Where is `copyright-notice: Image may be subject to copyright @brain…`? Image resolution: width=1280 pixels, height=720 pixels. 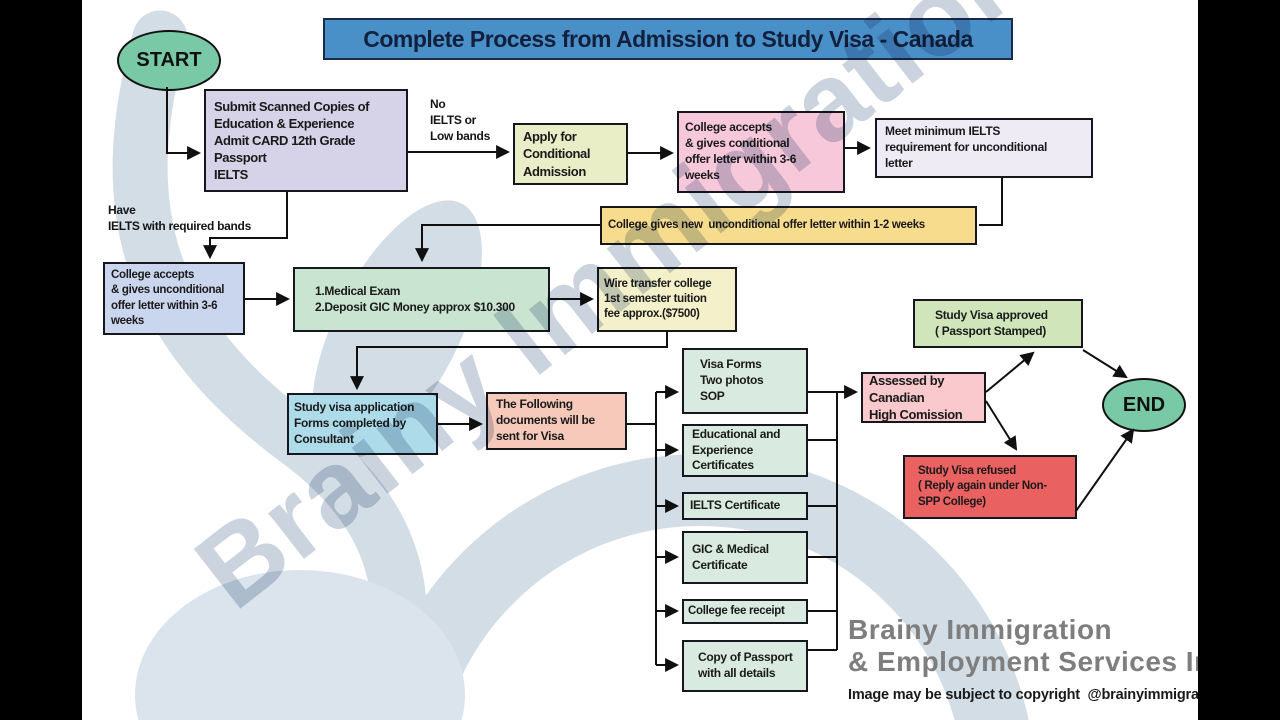
copyright-notice: Image may be subject to copyright @brain… is located at coordinates (1036, 695).